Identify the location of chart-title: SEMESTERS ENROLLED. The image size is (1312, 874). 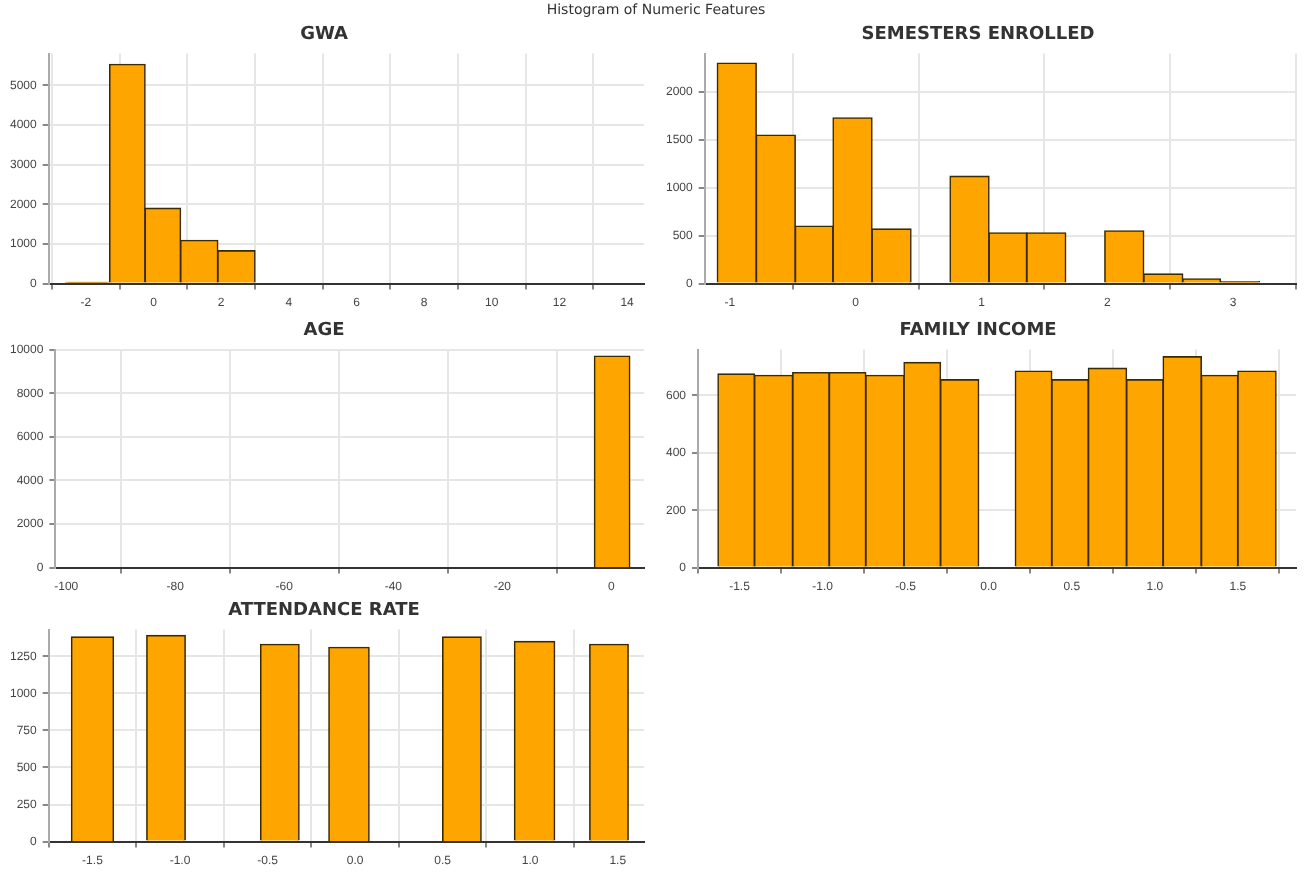
(978, 35).